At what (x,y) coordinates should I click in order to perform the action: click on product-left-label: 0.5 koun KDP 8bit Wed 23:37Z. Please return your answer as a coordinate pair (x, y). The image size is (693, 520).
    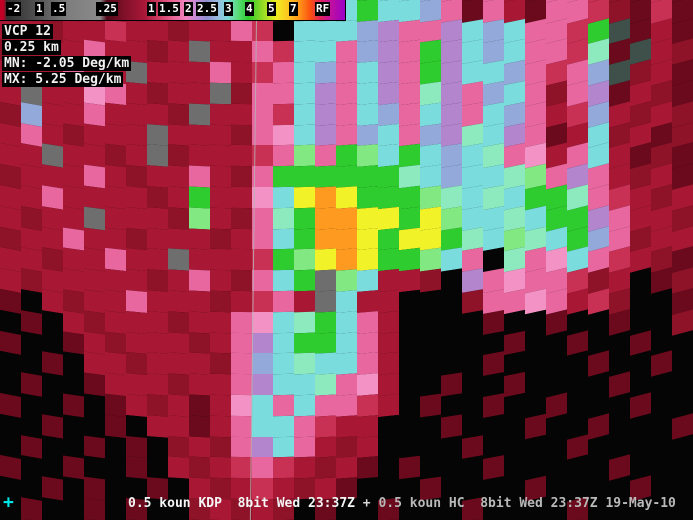
    Looking at the image, I should click on (241, 503).